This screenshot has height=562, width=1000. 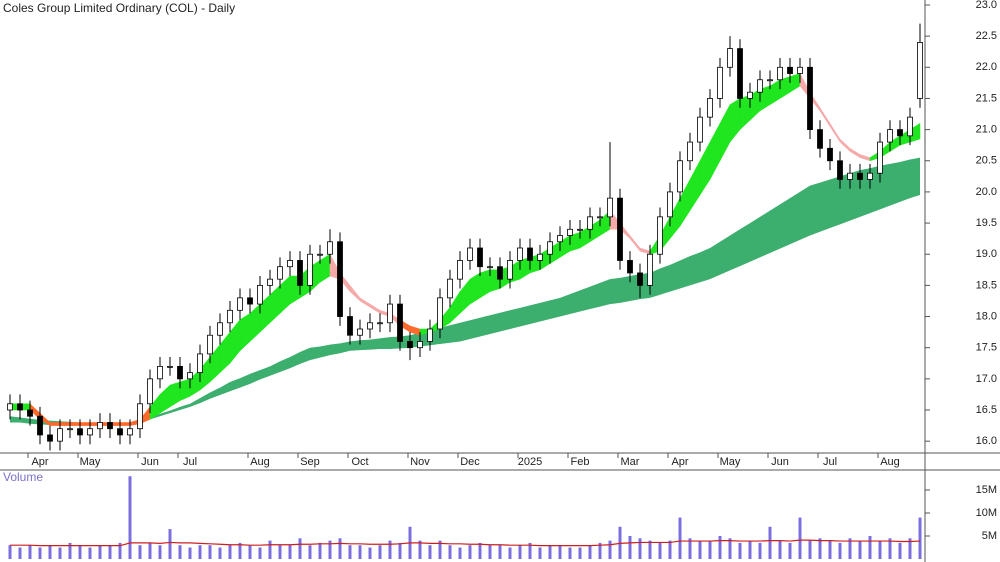 I want to click on x-tick-label: Dec, so click(x=470, y=462).